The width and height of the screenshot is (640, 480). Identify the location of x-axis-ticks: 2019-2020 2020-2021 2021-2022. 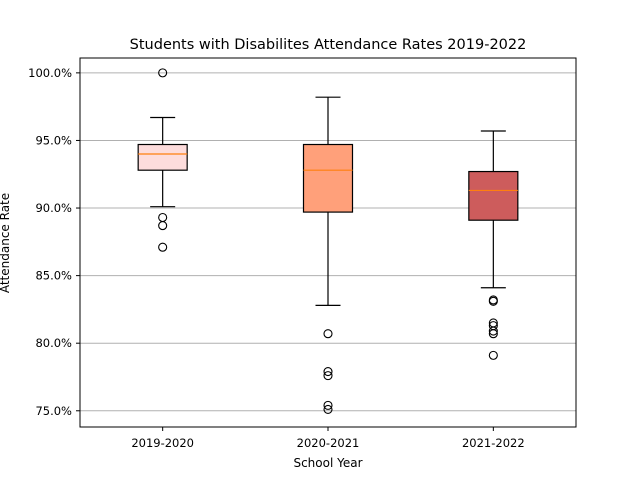
(328, 438).